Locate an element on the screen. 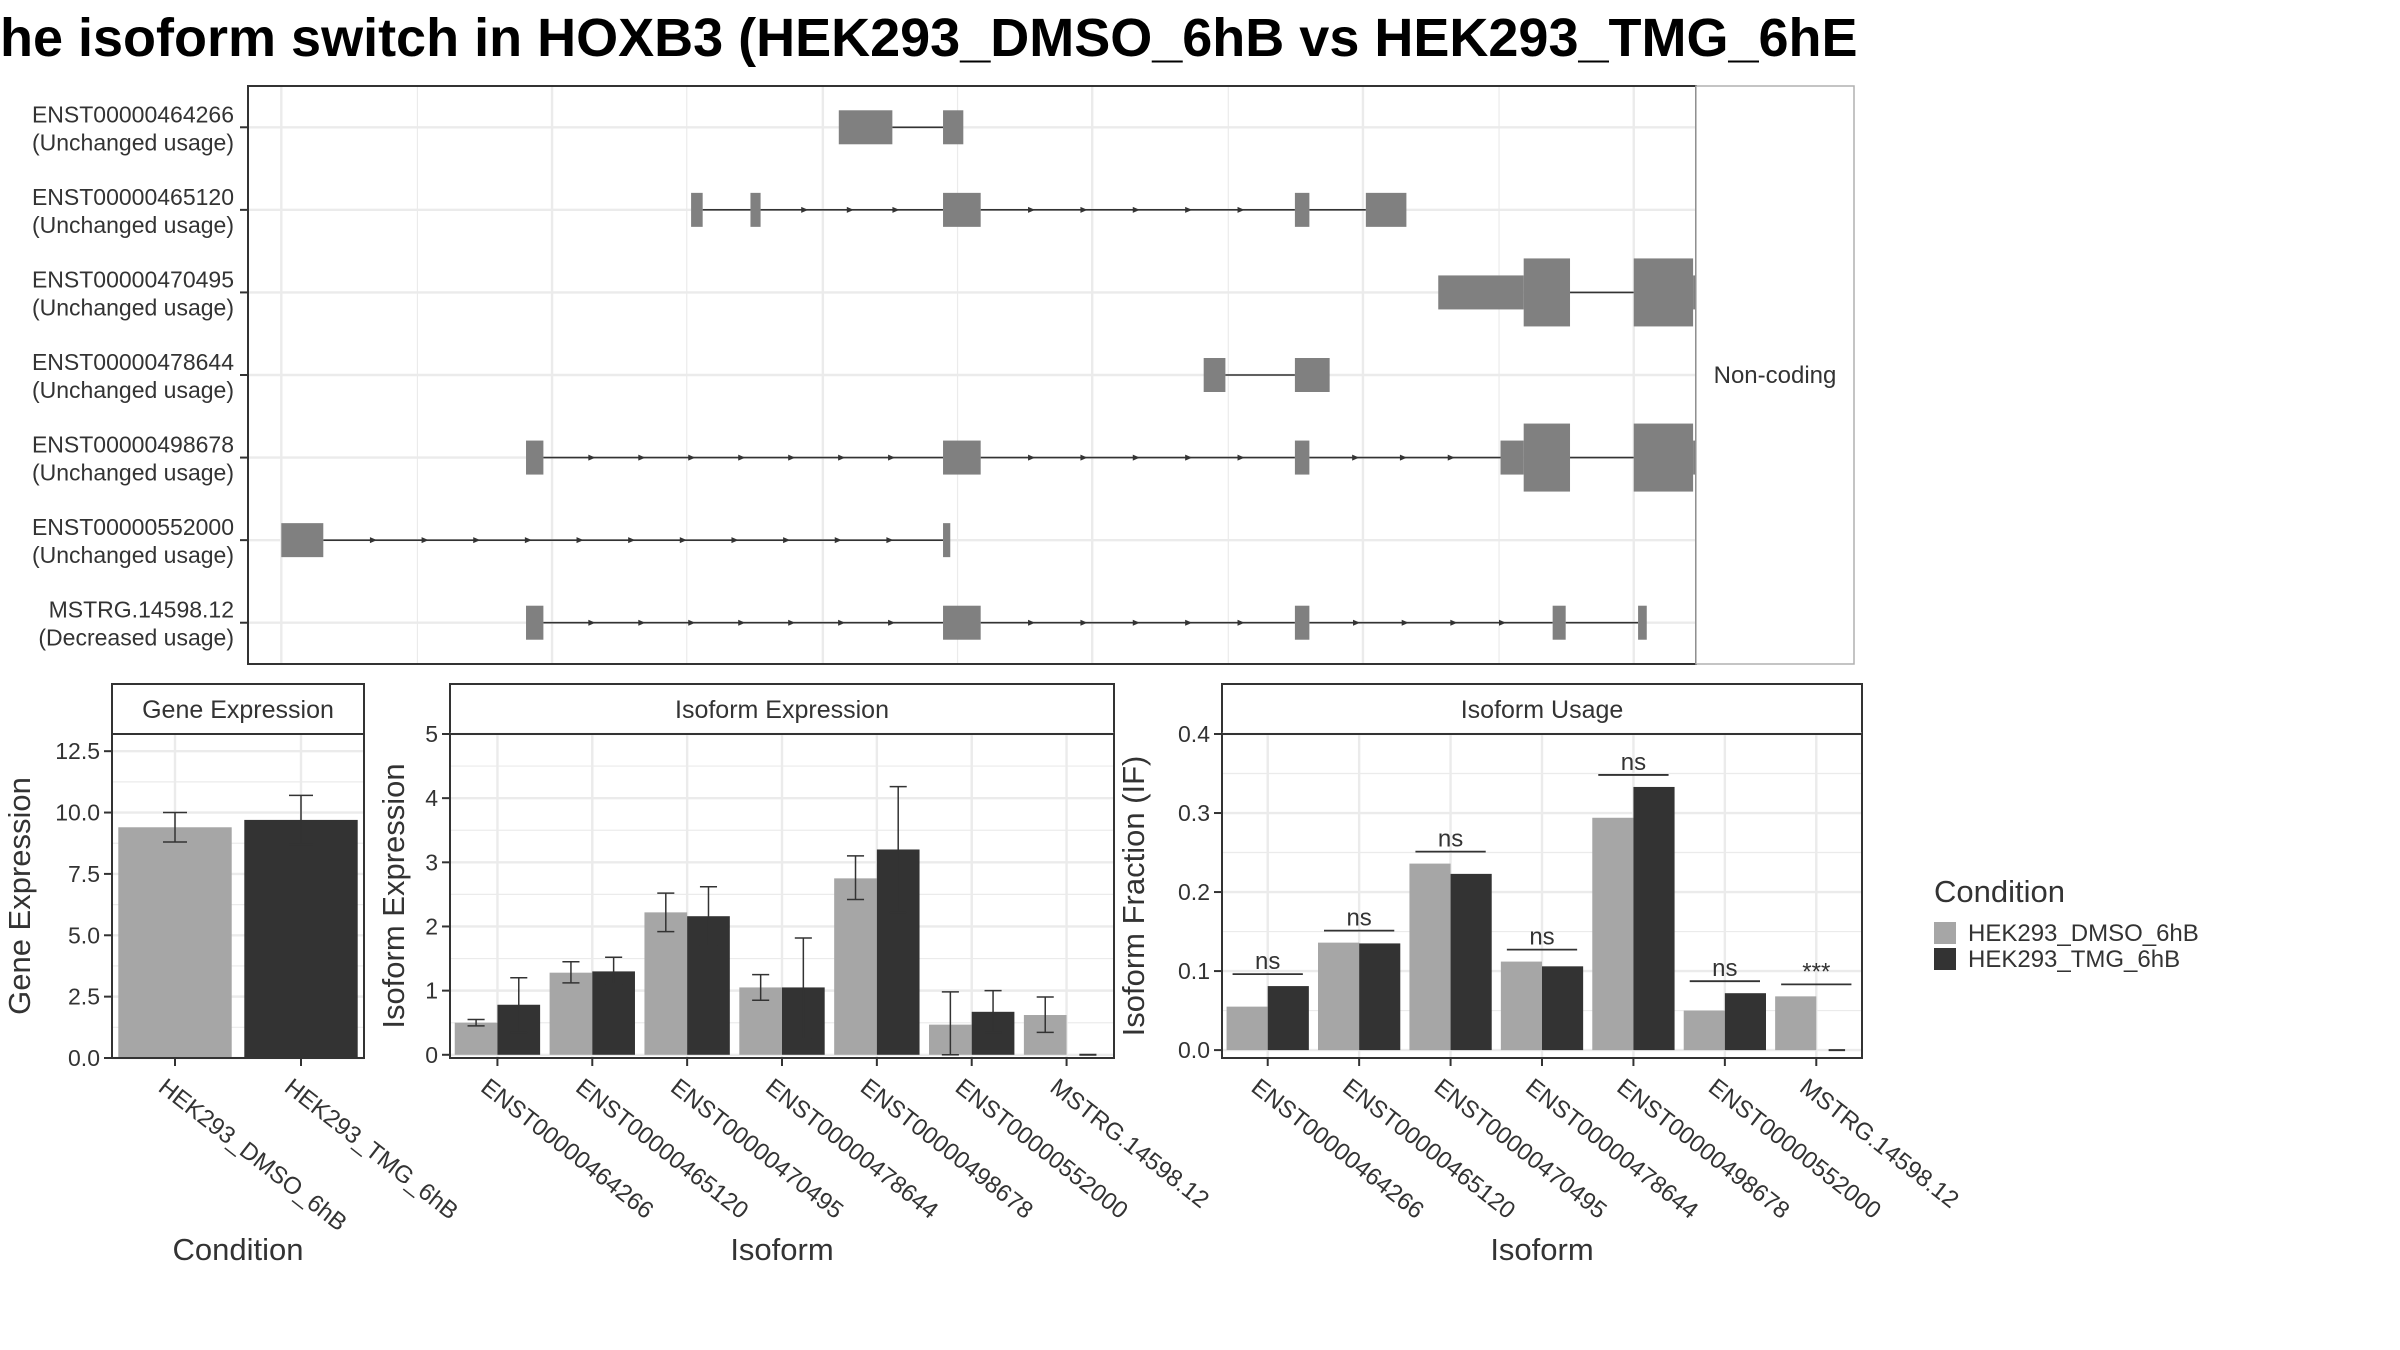 This screenshot has height=1350, width=2400. transcript-id-label: ENST00000464266 is located at coordinates (133, 114).